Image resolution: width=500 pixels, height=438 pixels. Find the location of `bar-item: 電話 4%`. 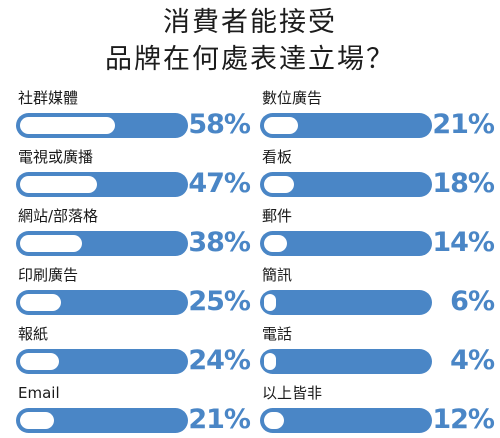

bar-item: 電話 4% is located at coordinates (377, 352).